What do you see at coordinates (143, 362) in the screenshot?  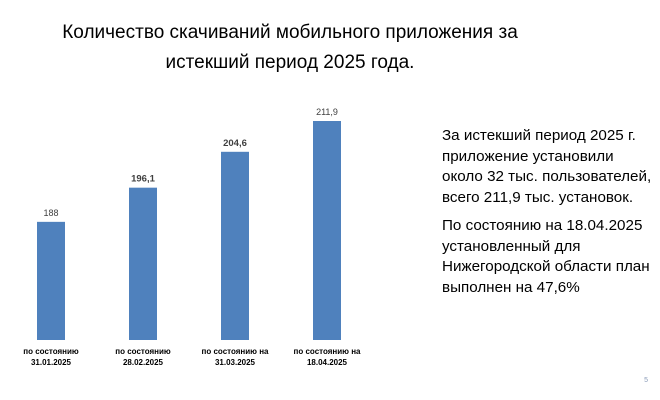 I see `x-tick-label-2-line-2: 28.02.2025` at bounding box center [143, 362].